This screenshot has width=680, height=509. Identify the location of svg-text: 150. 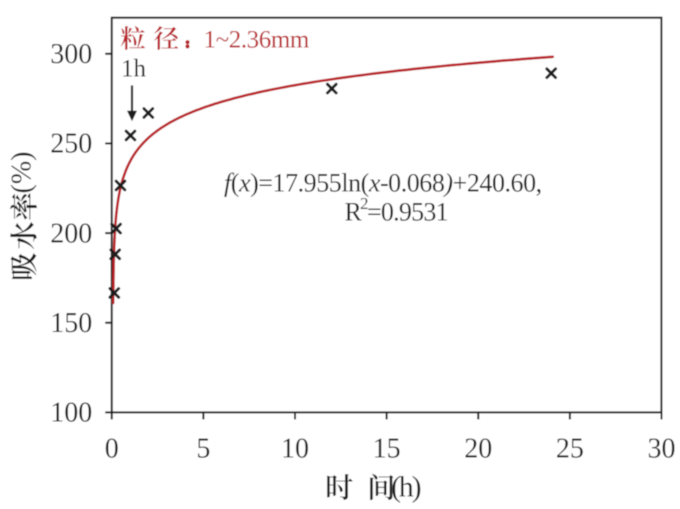
(71, 323).